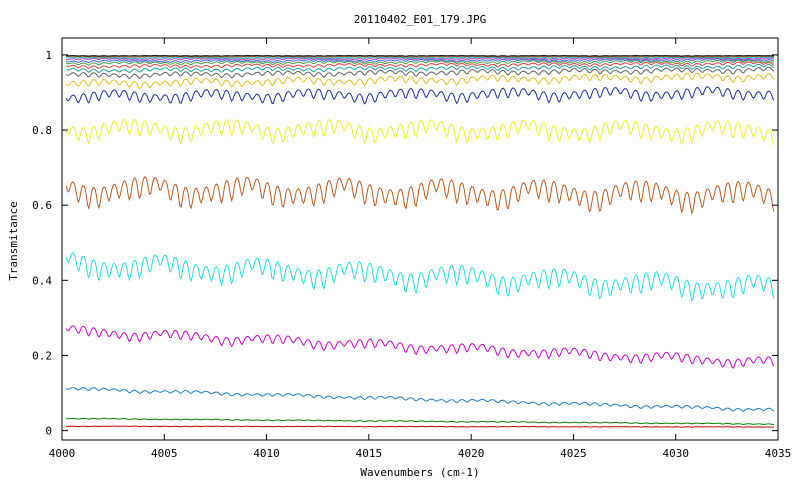 This screenshot has height=480, width=800. Describe the element at coordinates (778, 453) in the screenshot. I see `x-tick-label: 4035` at that location.